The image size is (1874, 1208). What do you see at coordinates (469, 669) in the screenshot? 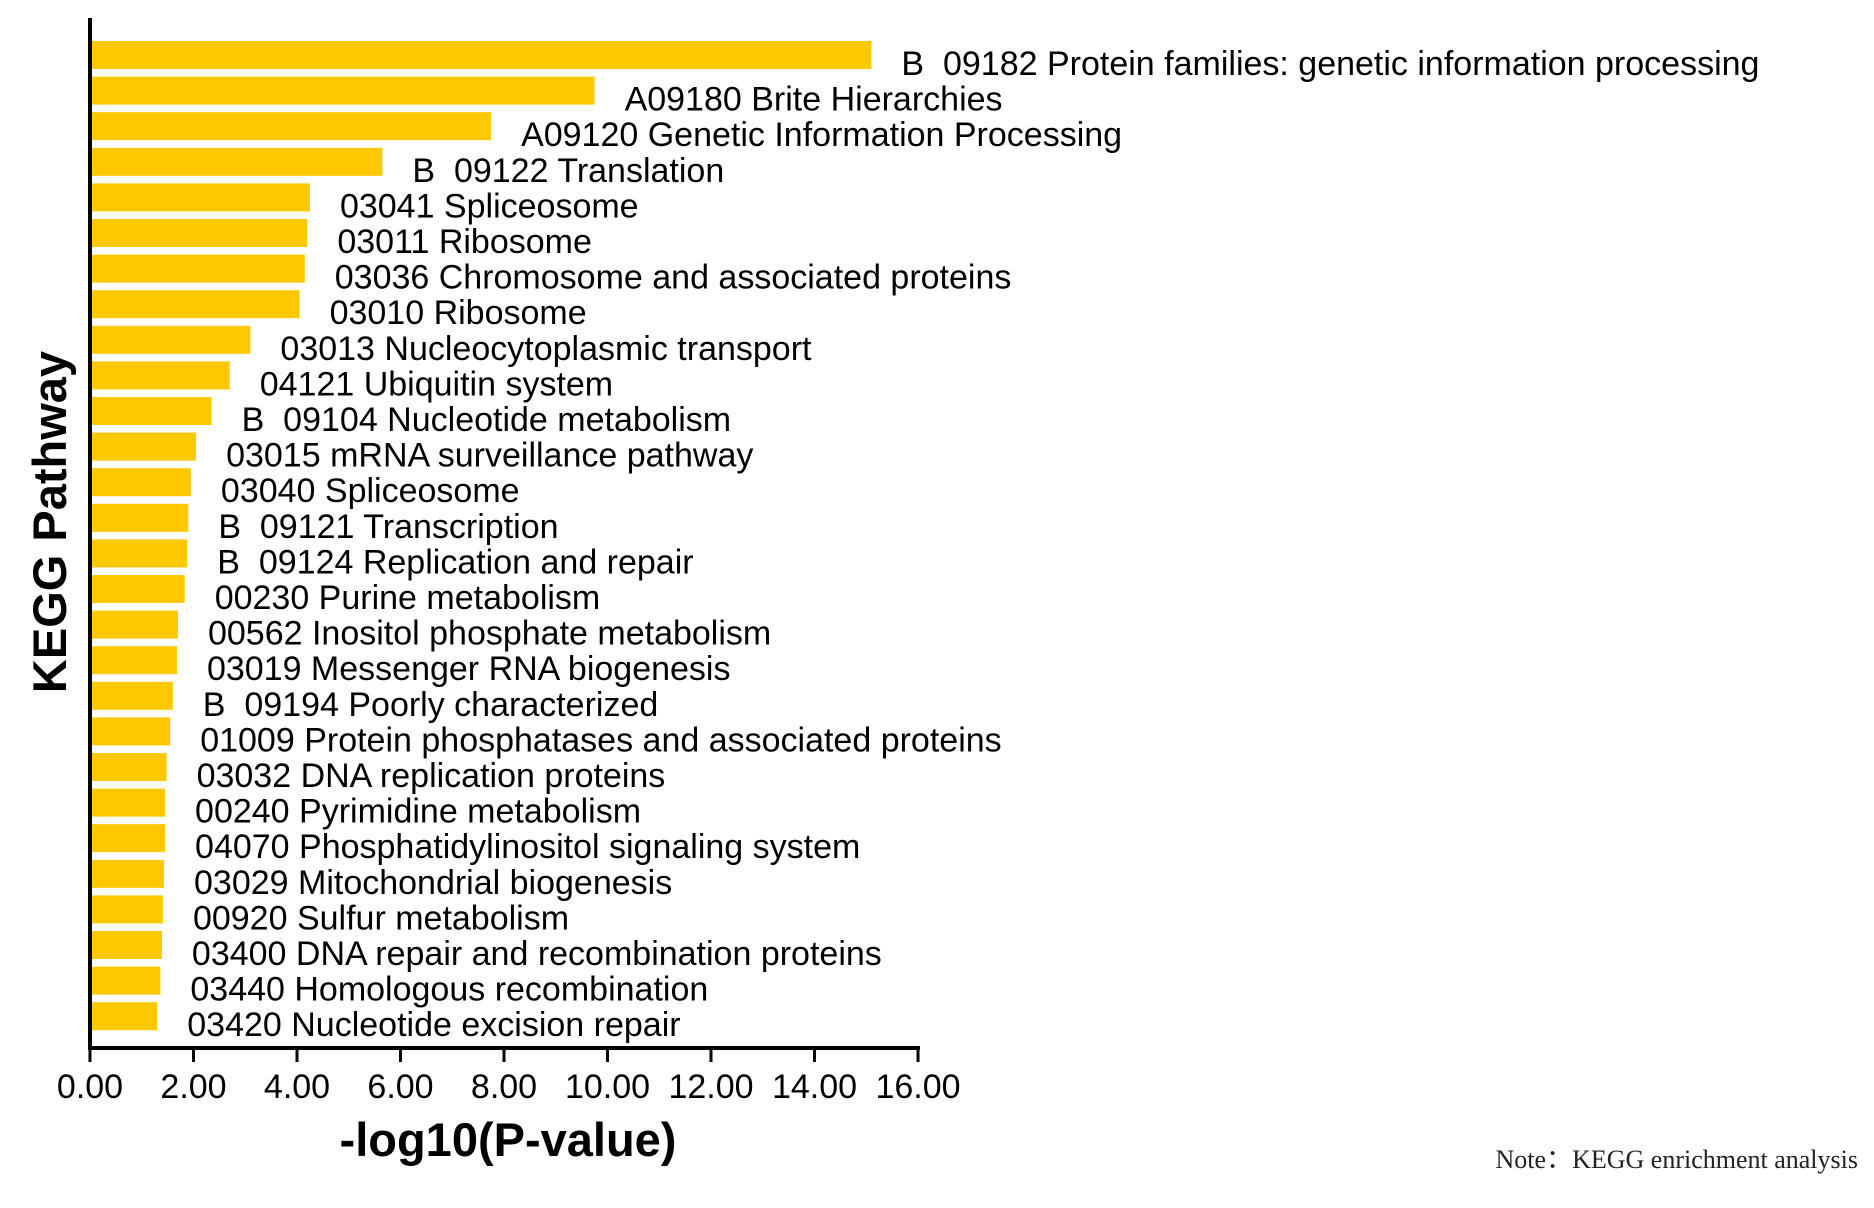
I see `bar-label-17: 03019 Messenger RNA biogenesis` at bounding box center [469, 669].